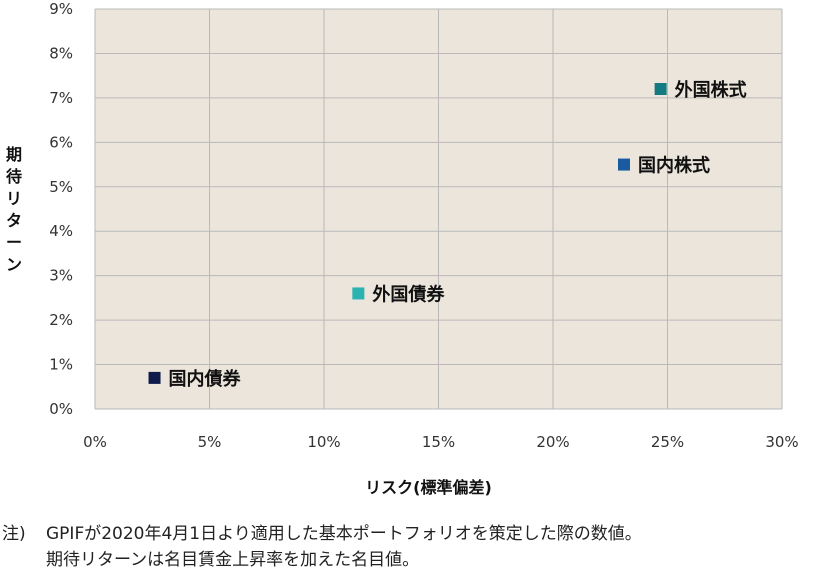  Describe the element at coordinates (344, 534) in the screenshot. I see `footnote-text-1: GPIFが2020年4月1日より適用した基本ポートフォリオを策定した際の数値。` at that location.